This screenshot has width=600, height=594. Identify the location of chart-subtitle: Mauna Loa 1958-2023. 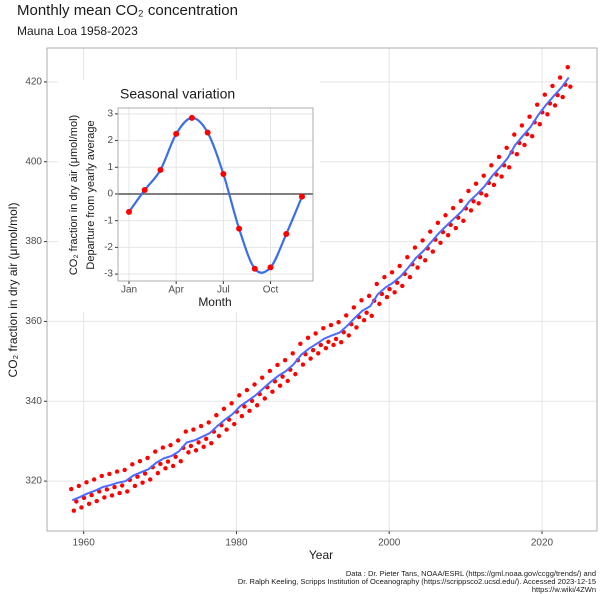
(77, 31).